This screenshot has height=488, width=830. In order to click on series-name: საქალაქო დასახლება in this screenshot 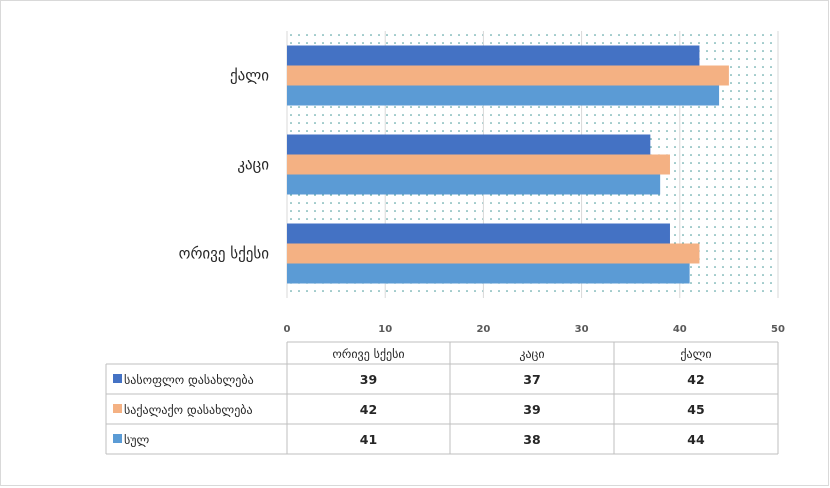, I will do `click(188, 410)`.